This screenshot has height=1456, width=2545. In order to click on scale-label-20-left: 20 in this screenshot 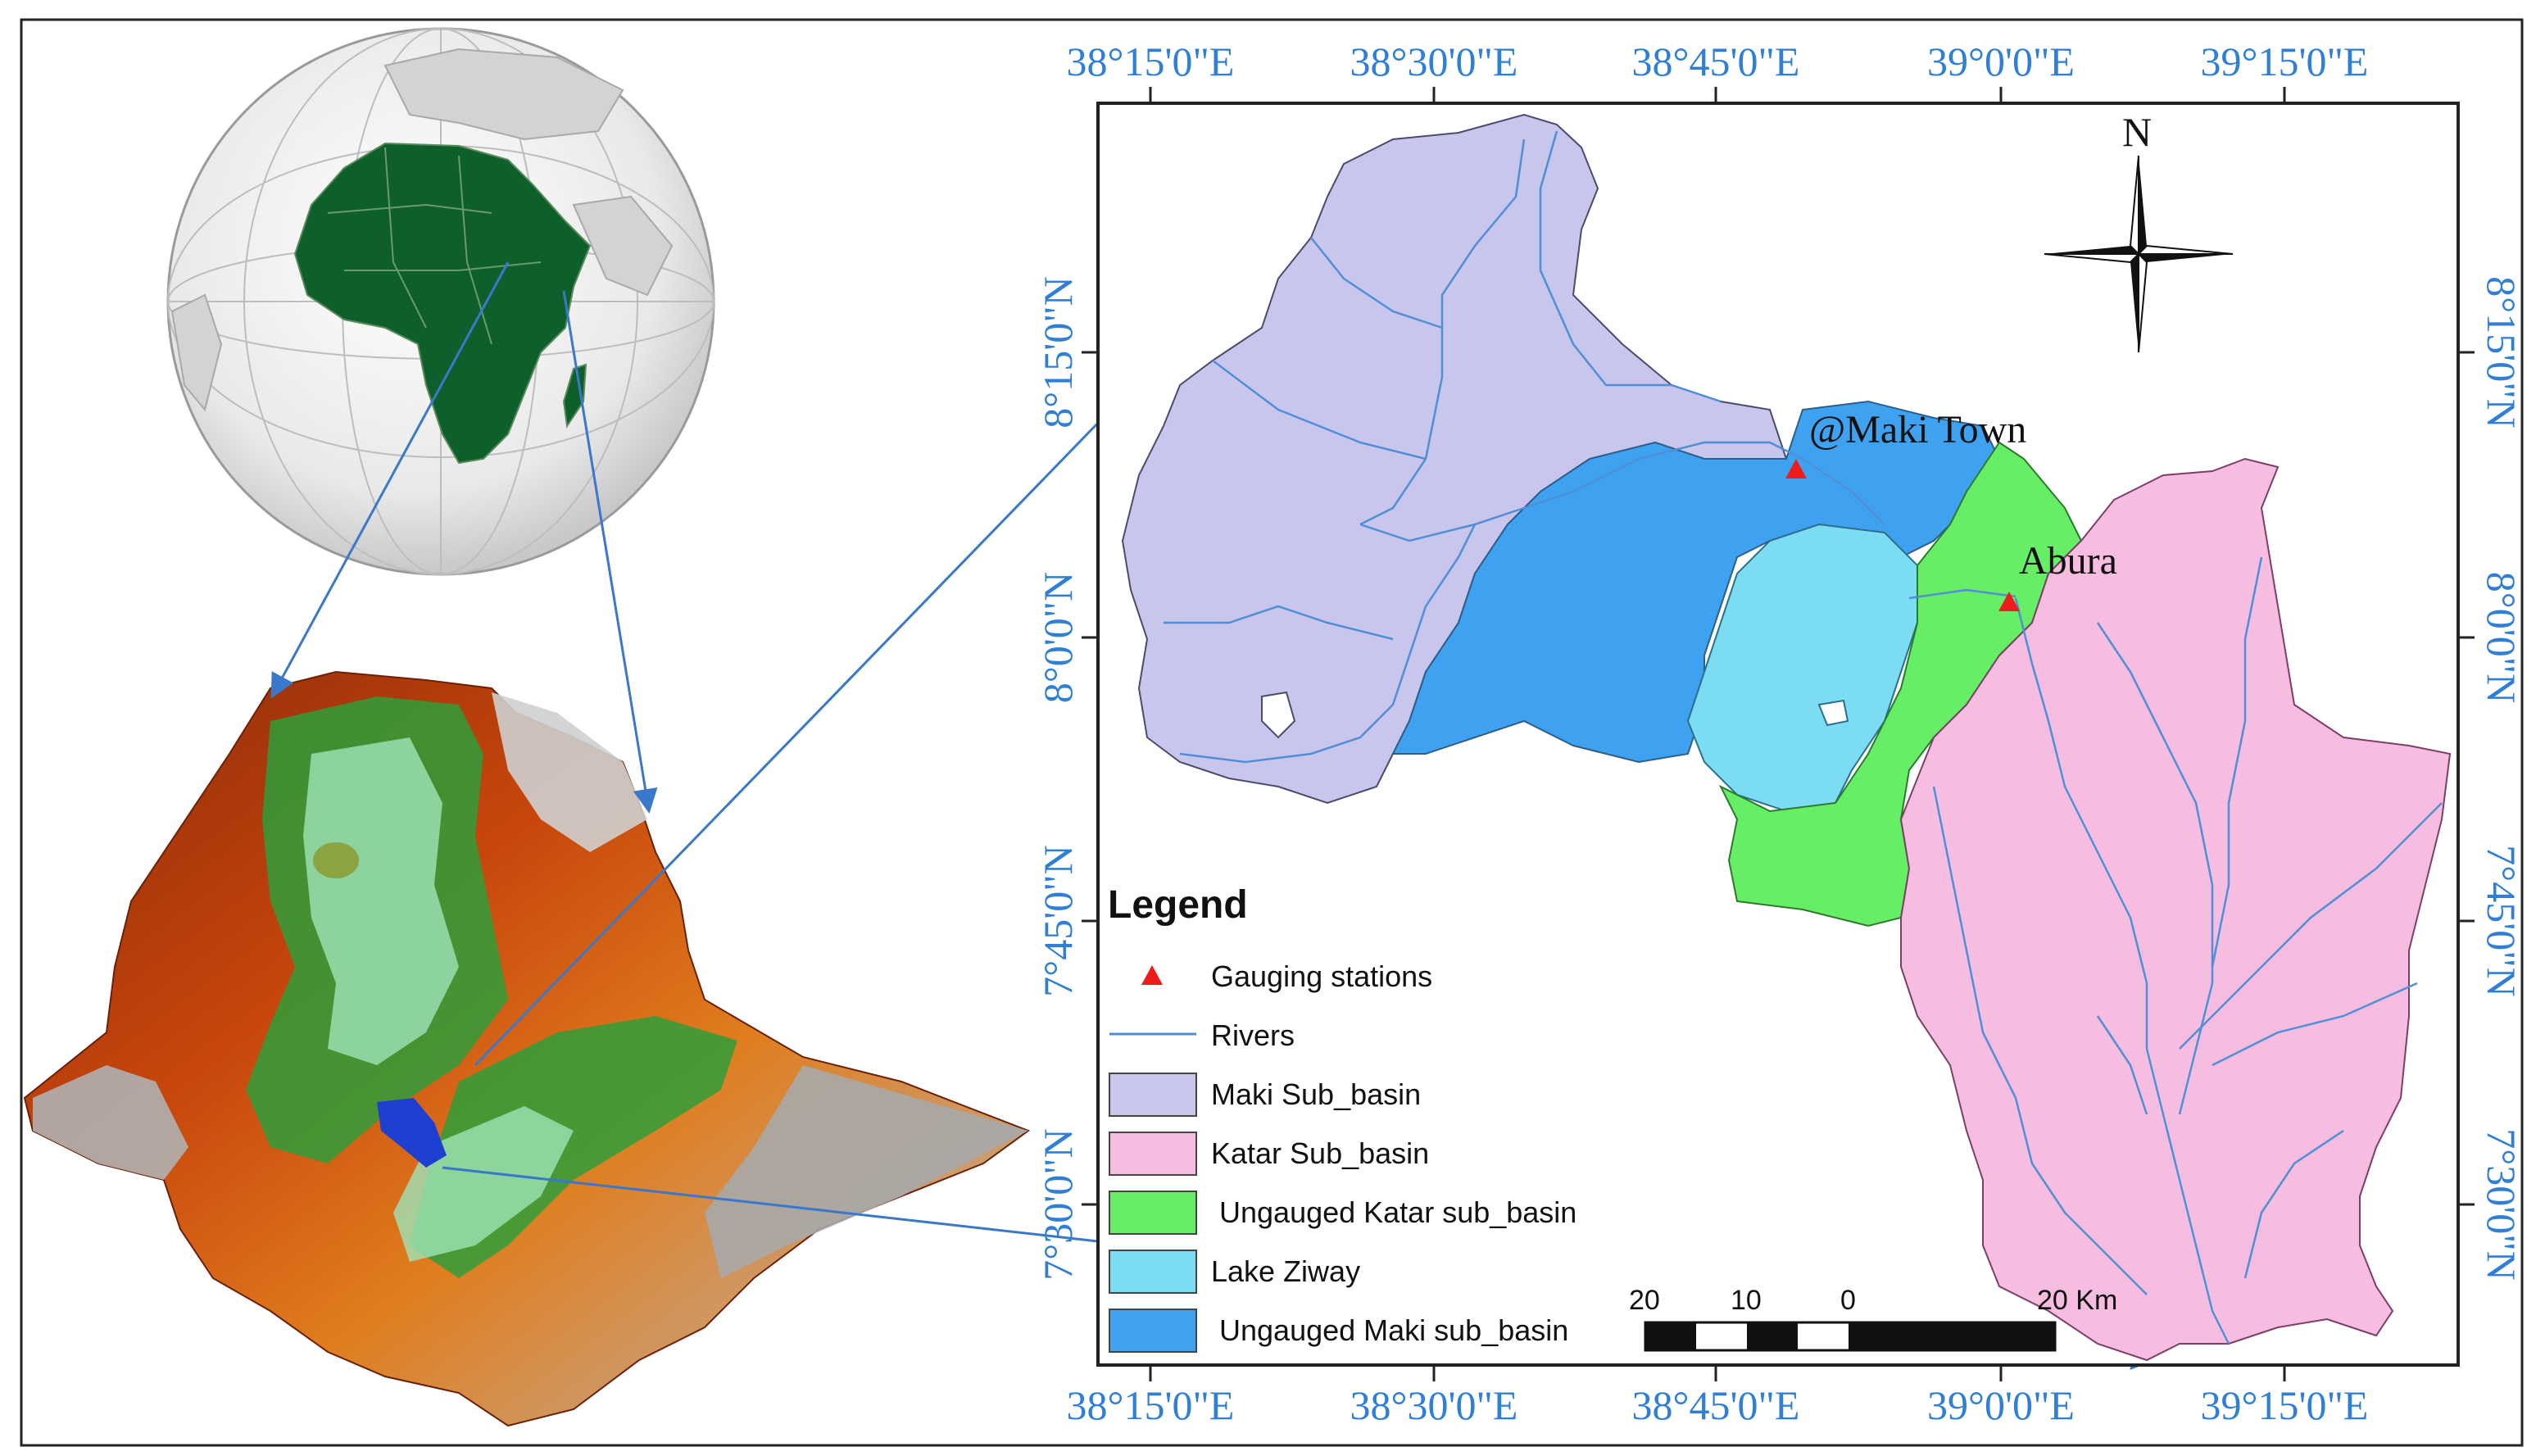, I will do `click(1644, 1301)`.